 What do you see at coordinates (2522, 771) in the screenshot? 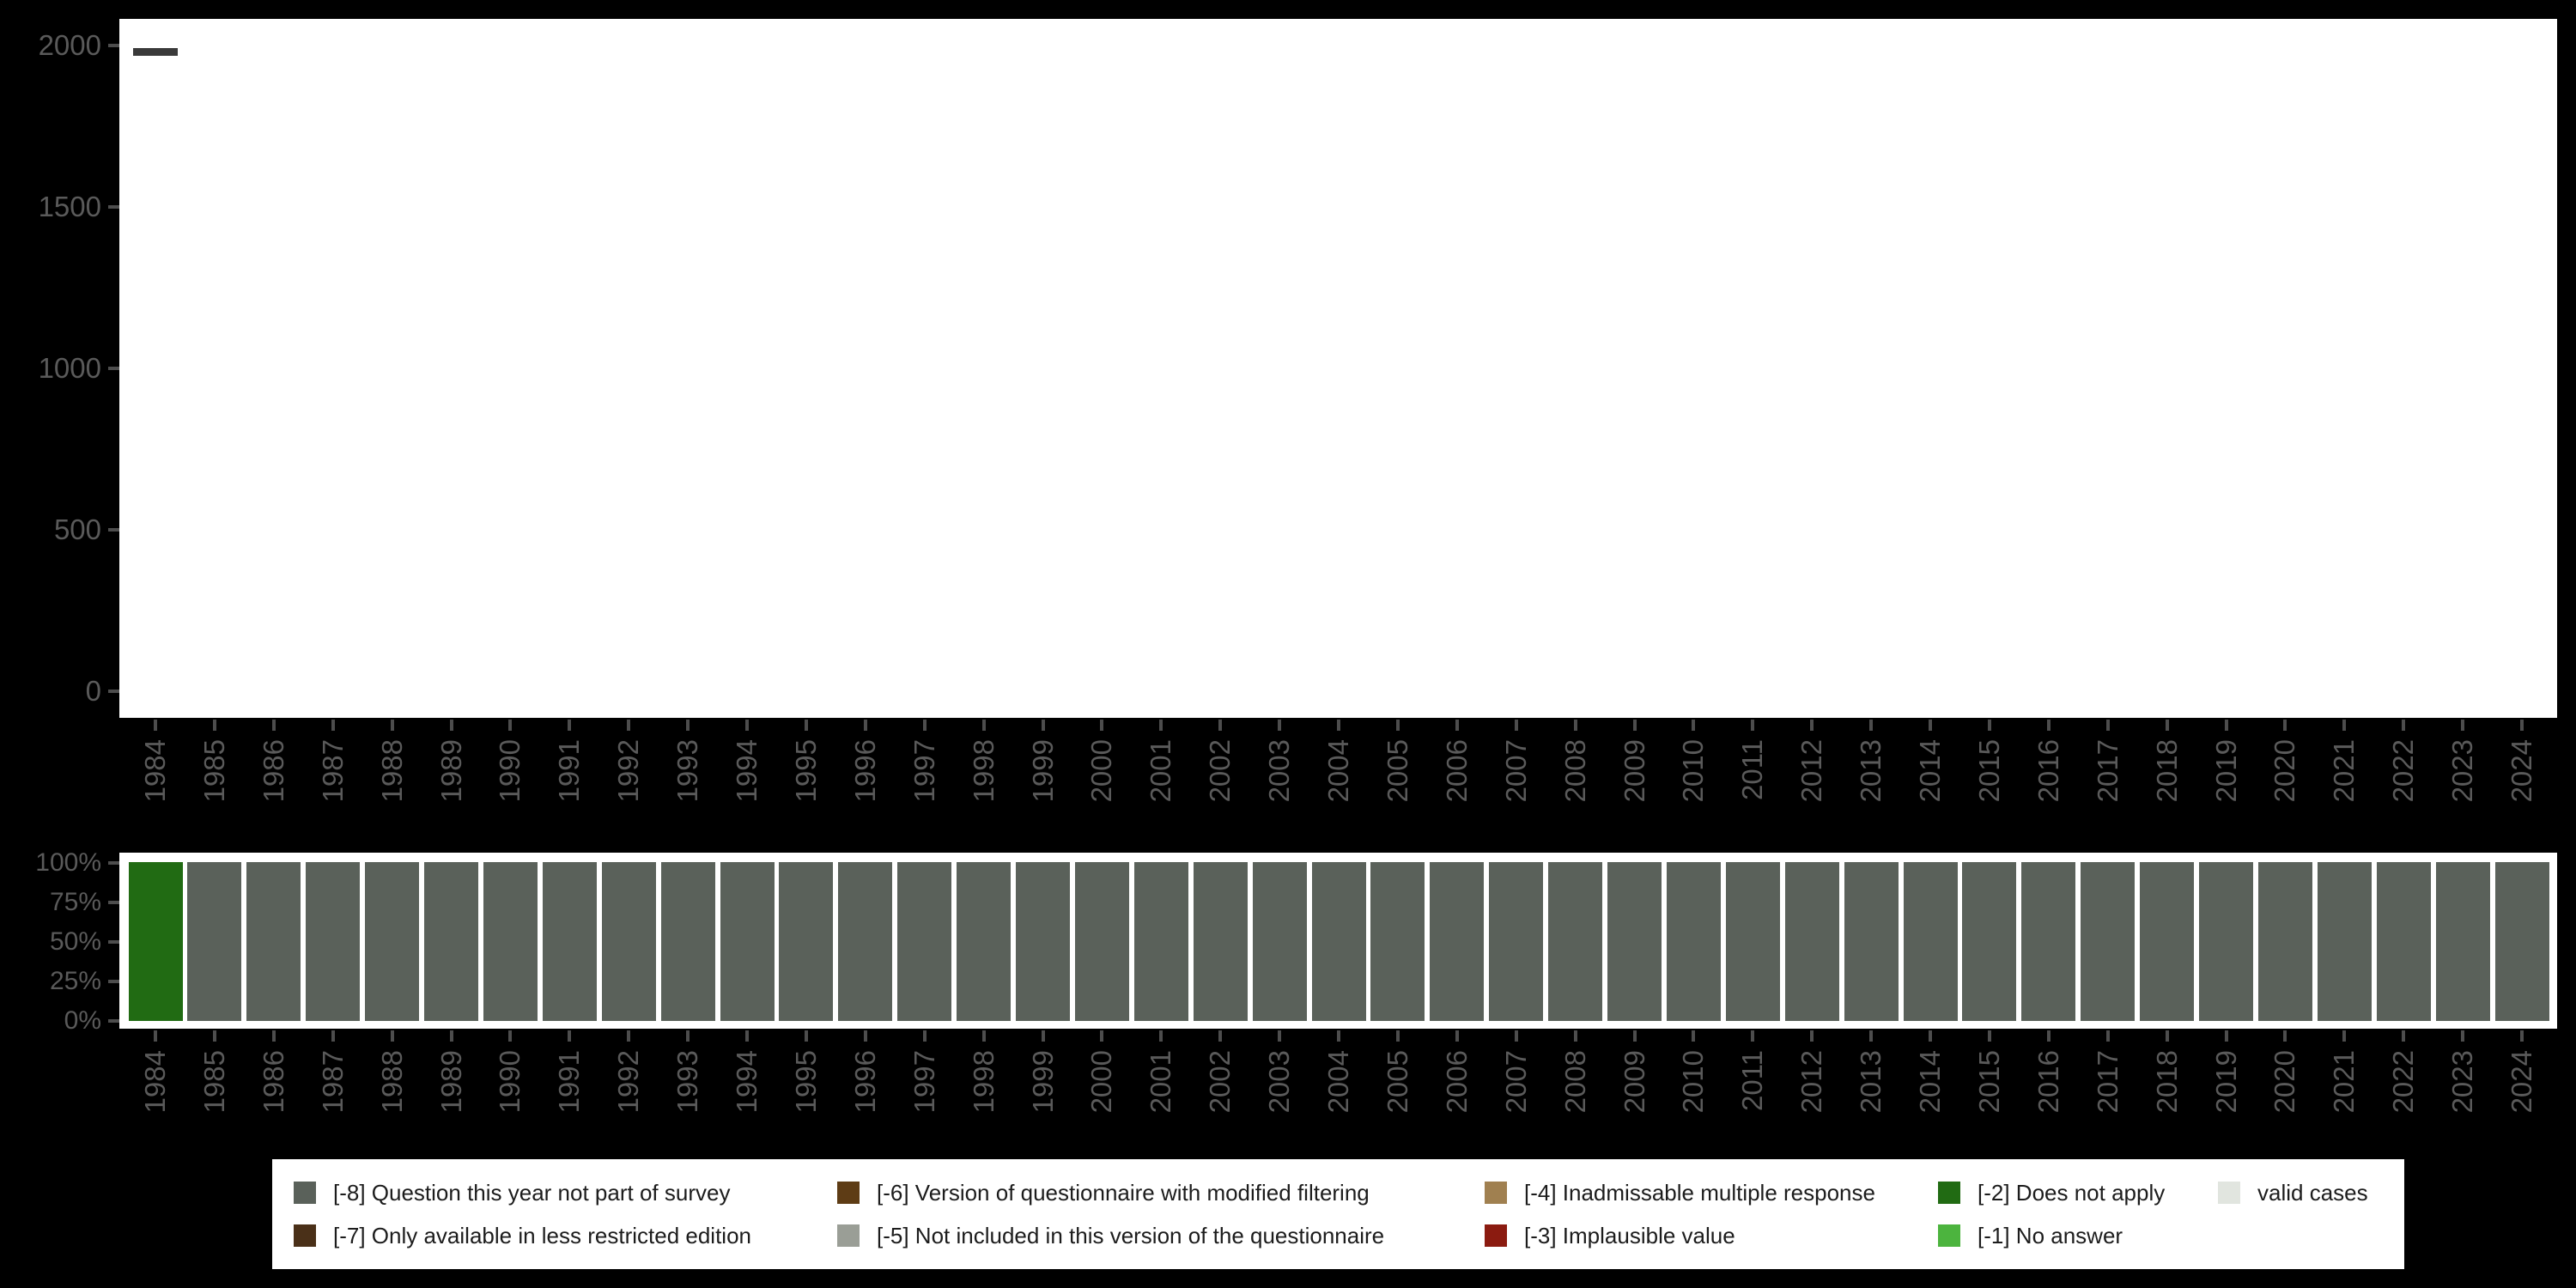
I see `x-tick-label-2024: 2024` at bounding box center [2522, 771].